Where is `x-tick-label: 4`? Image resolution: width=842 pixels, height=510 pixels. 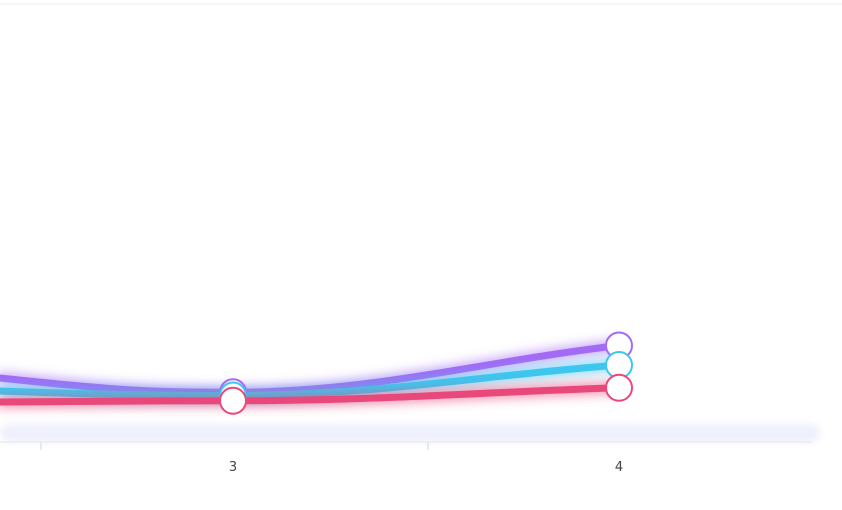 x-tick-label: 4 is located at coordinates (619, 467).